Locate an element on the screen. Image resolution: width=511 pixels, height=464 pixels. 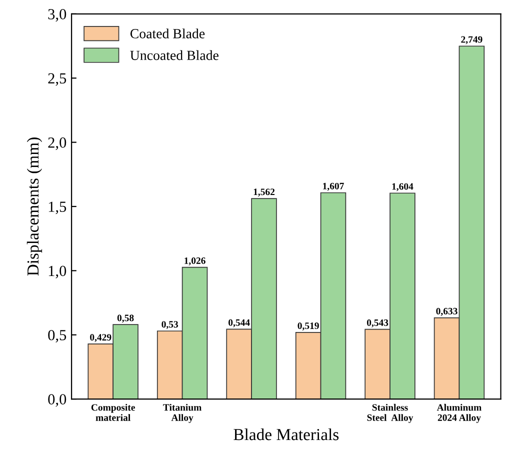
x-axis-title: Blade Materials is located at coordinates (286, 434).